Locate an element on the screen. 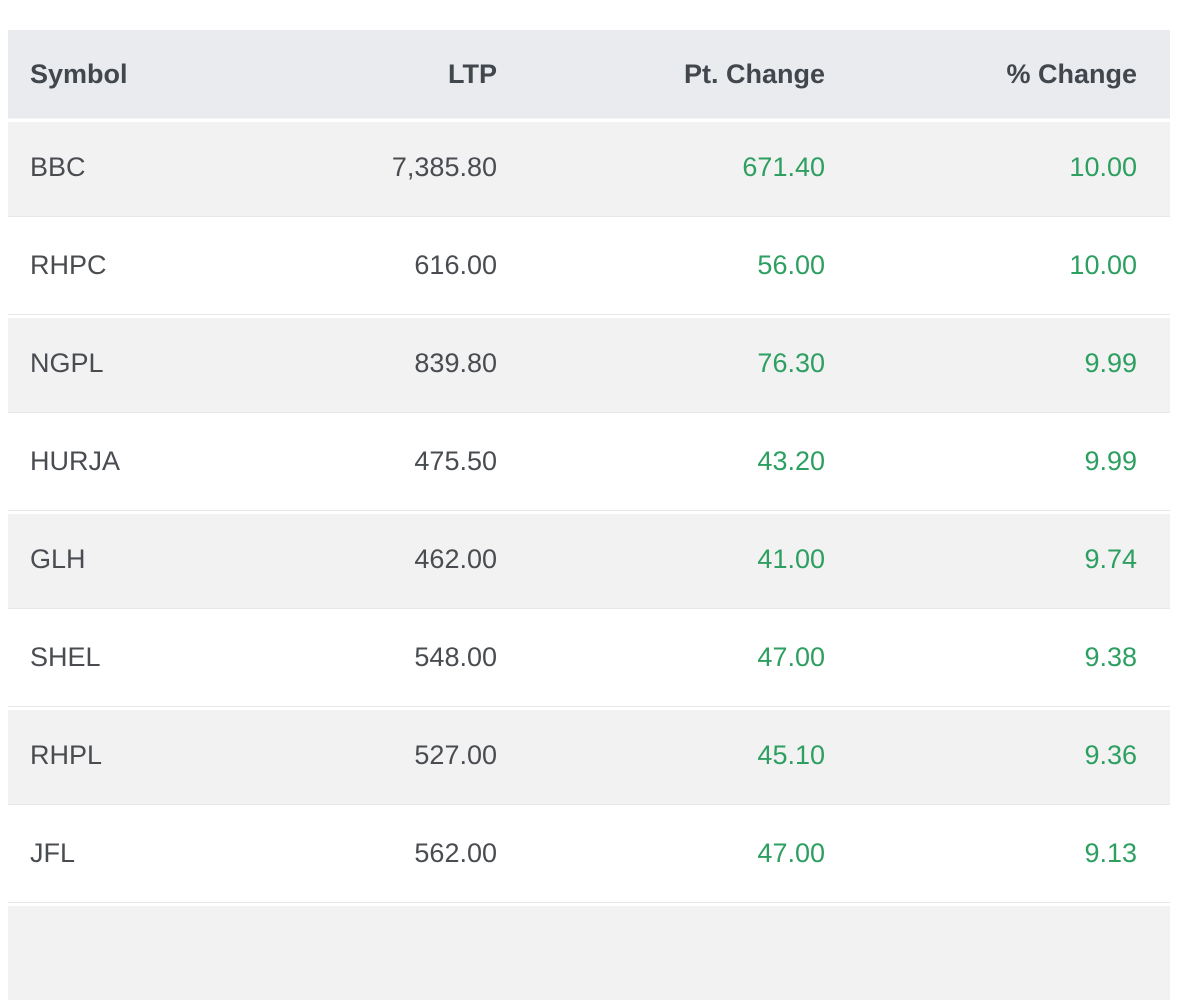  pt-change-cell: 43.20 is located at coordinates (791, 461).